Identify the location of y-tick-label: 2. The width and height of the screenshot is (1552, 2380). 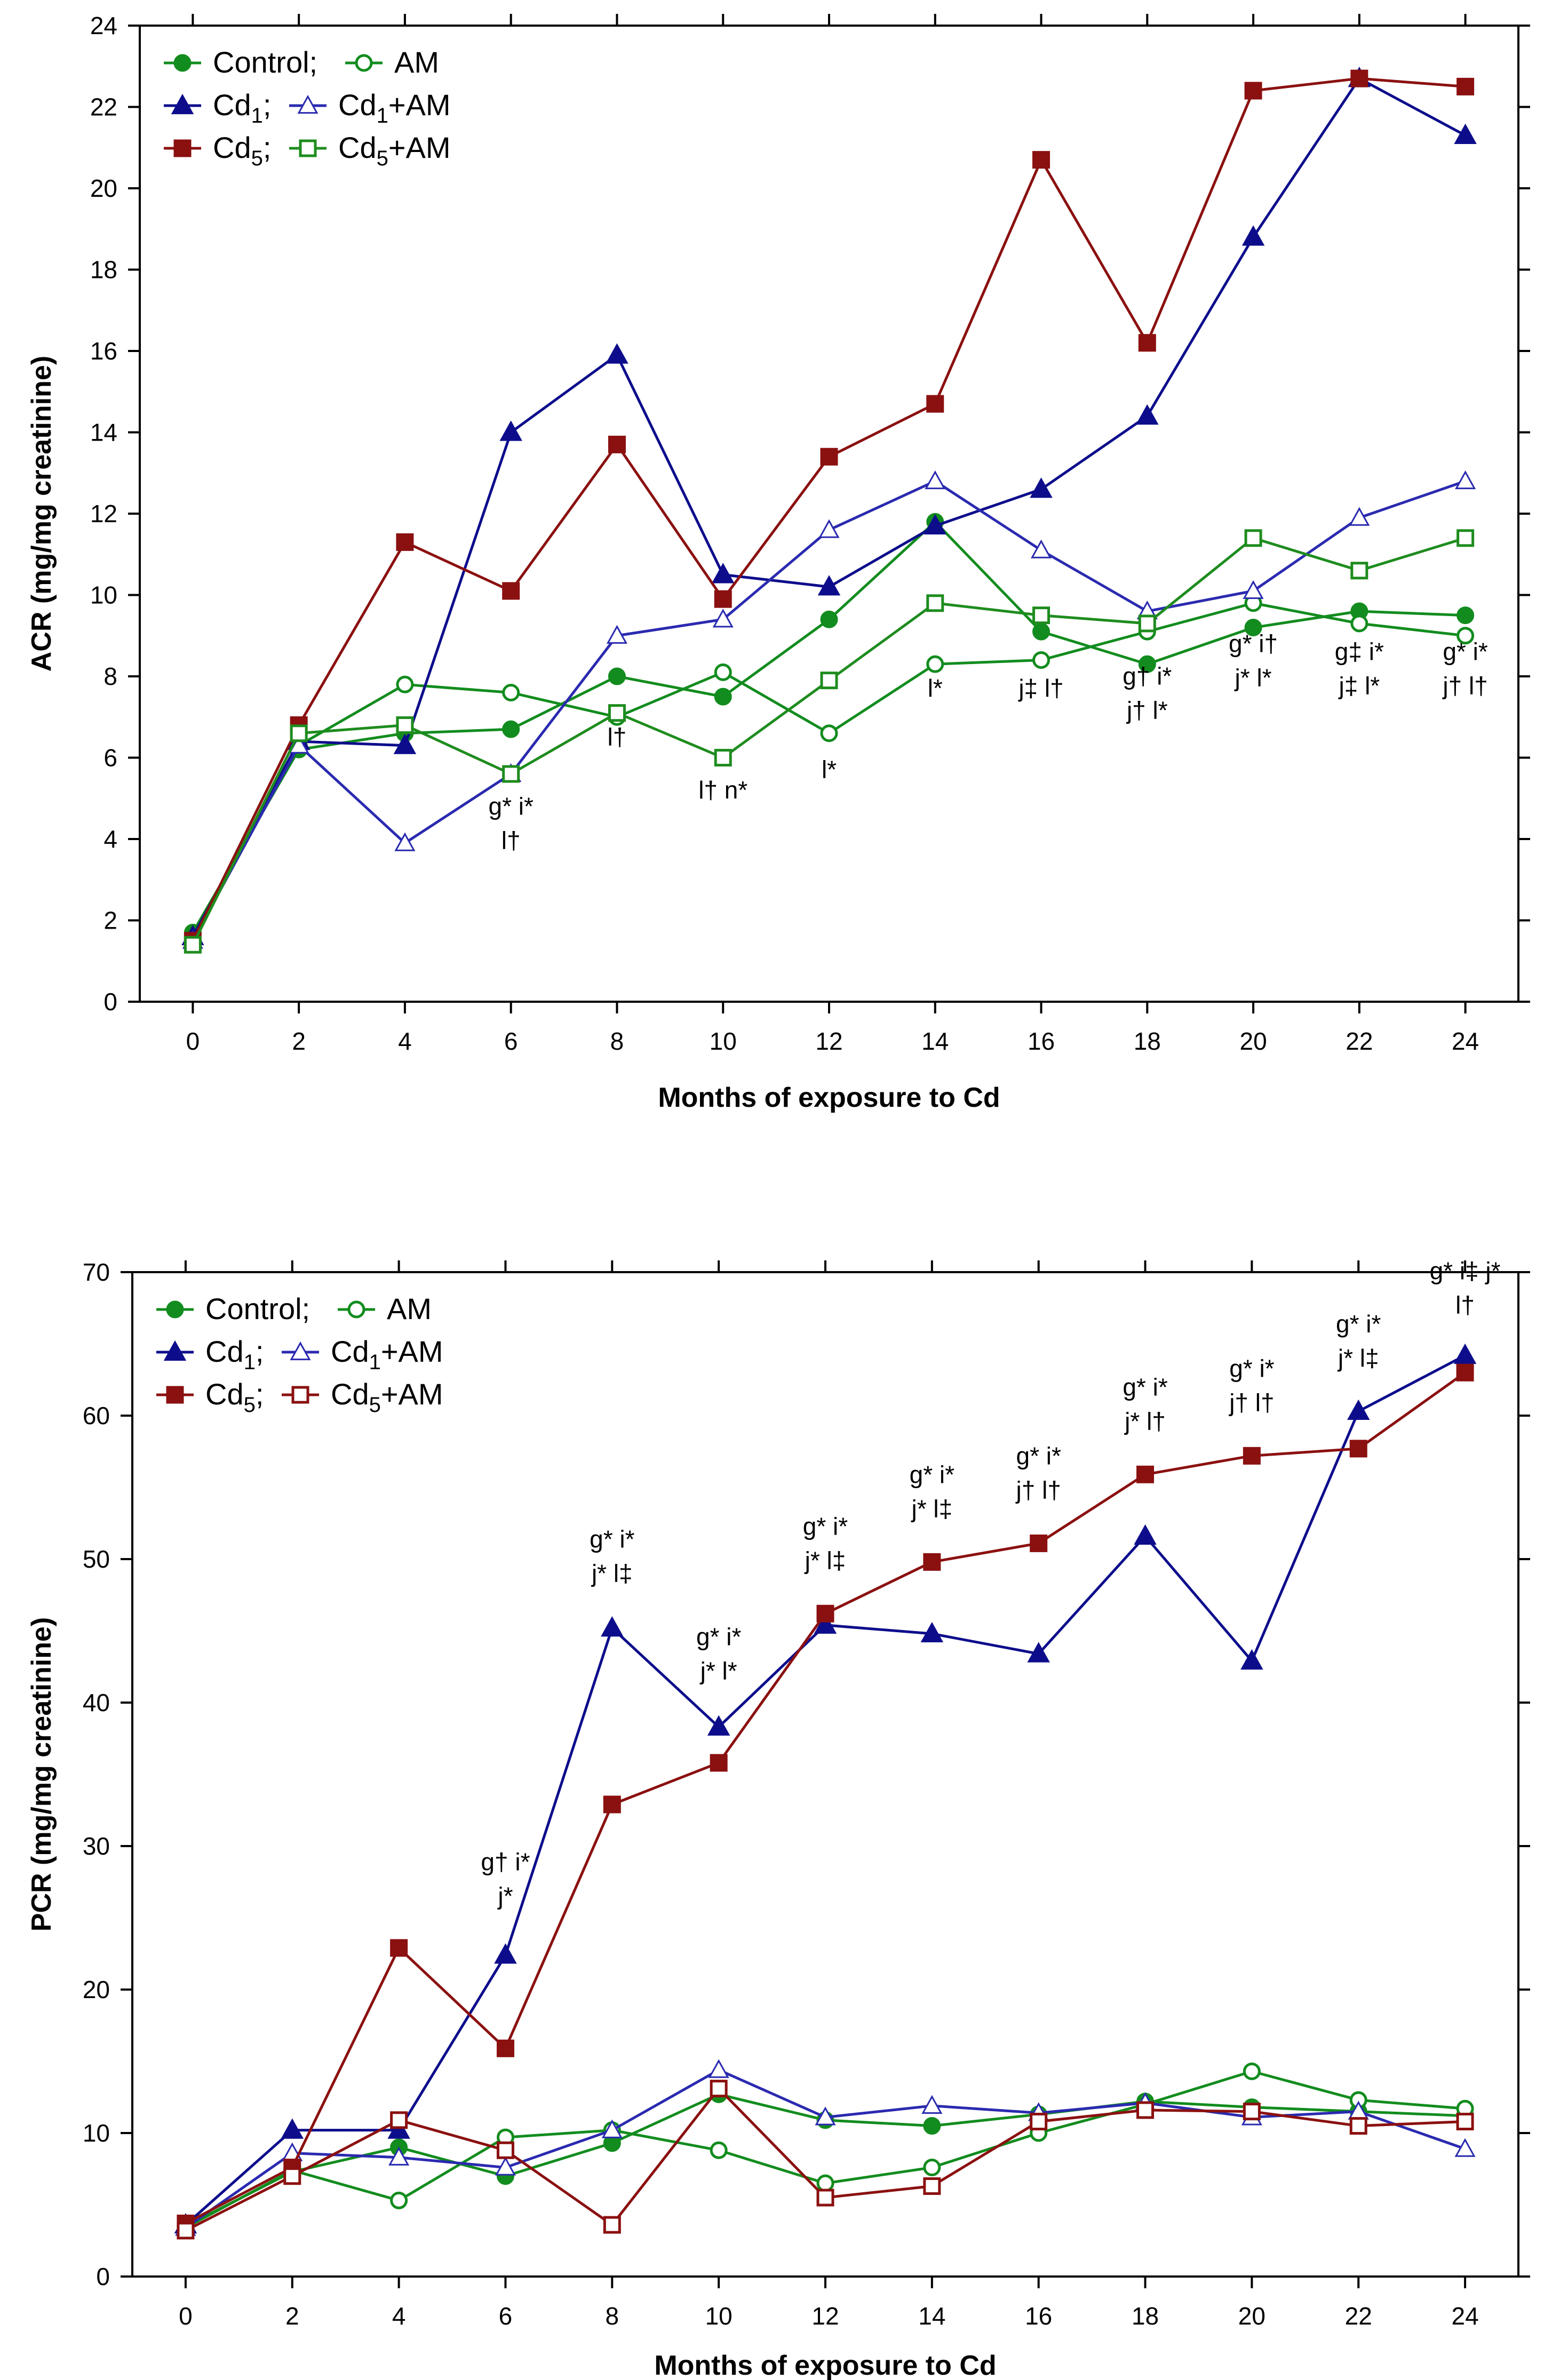
(111, 921).